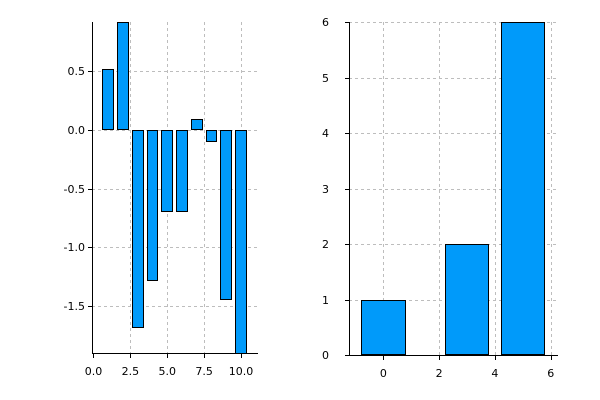 The height and width of the screenshot is (400, 600). I want to click on y-tick-label: 0.5, so click(76, 72).